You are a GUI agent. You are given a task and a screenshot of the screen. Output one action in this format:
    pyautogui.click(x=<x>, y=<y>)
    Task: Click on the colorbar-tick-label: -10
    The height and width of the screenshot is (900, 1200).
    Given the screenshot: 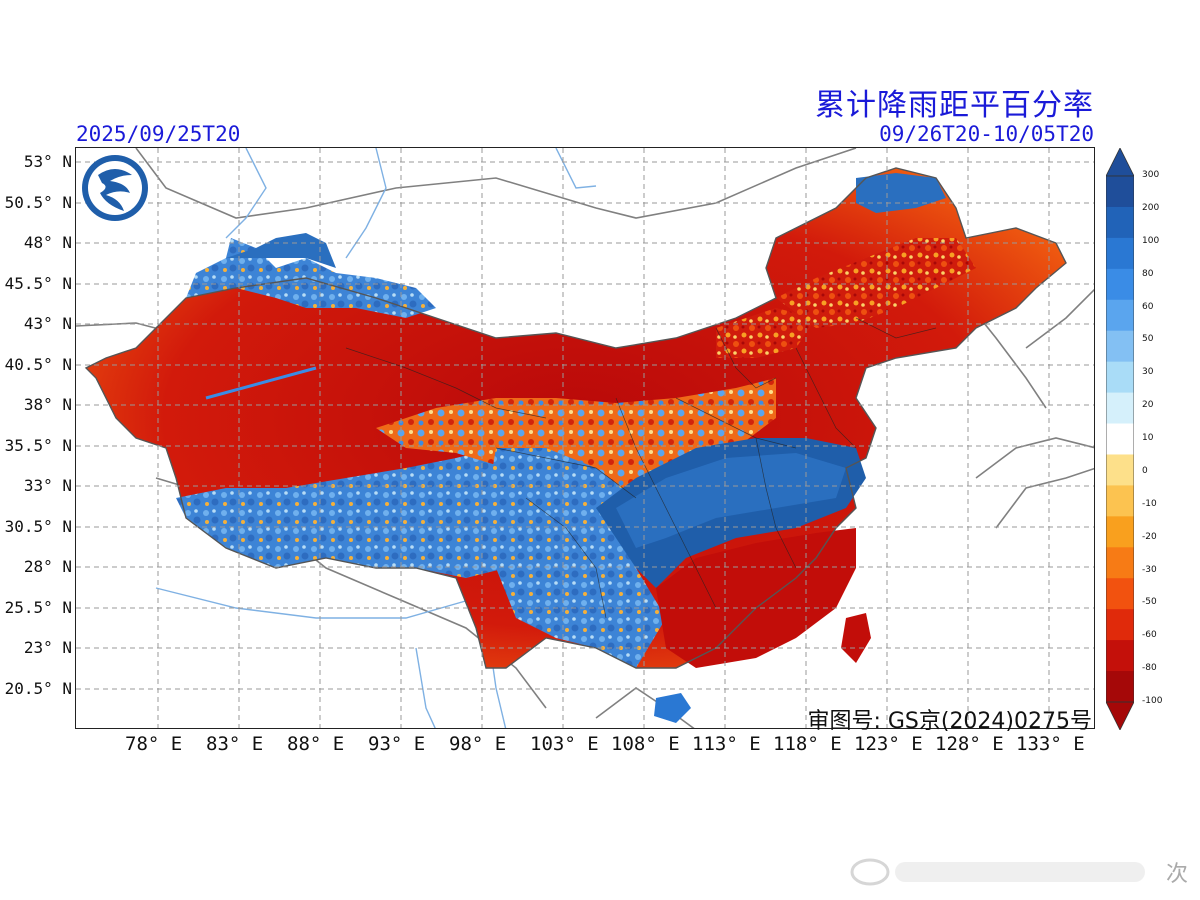 What is the action you would take?
    pyautogui.click(x=1149, y=503)
    